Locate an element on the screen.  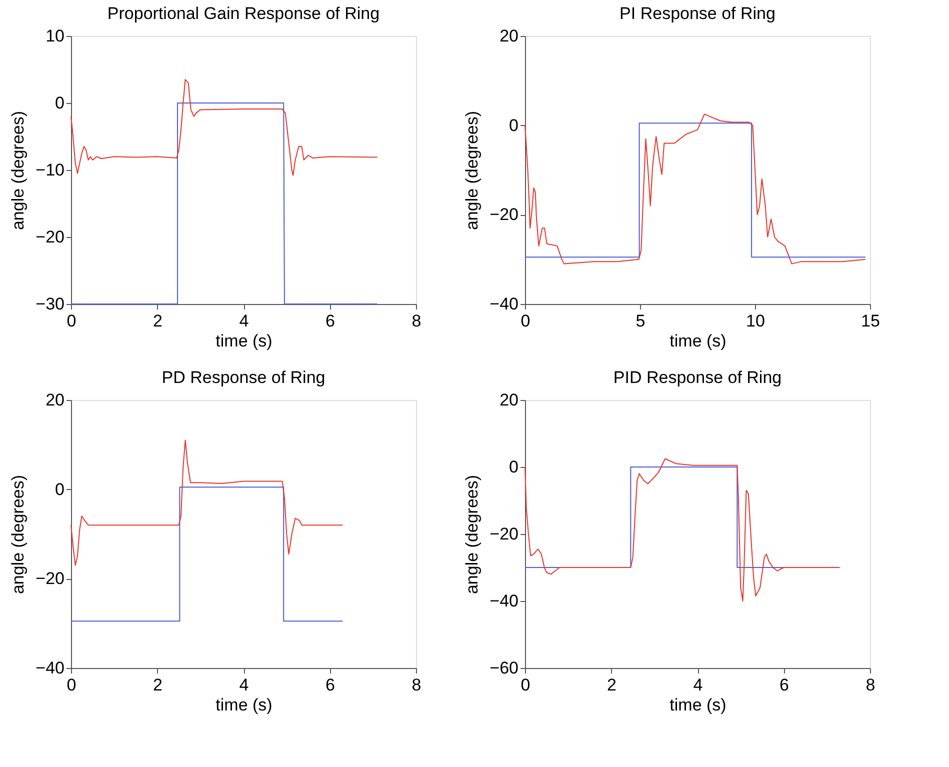
y-tick-label: −10 is located at coordinates (50, 170).